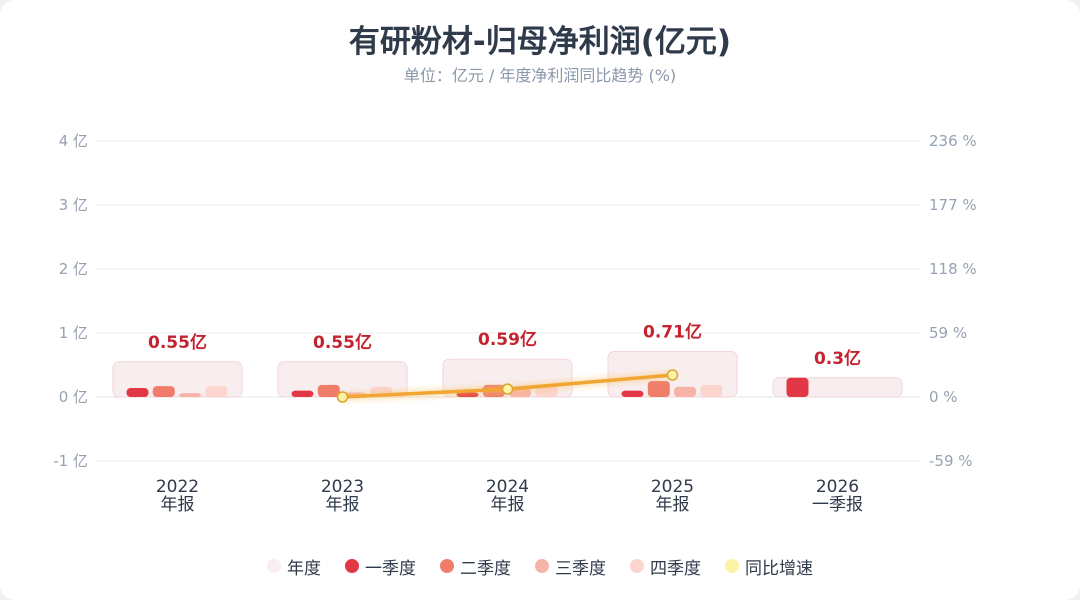 The image size is (1080, 600). Describe the element at coordinates (73, 333) in the screenshot. I see `y-left-tick-label: 1 亿` at that location.